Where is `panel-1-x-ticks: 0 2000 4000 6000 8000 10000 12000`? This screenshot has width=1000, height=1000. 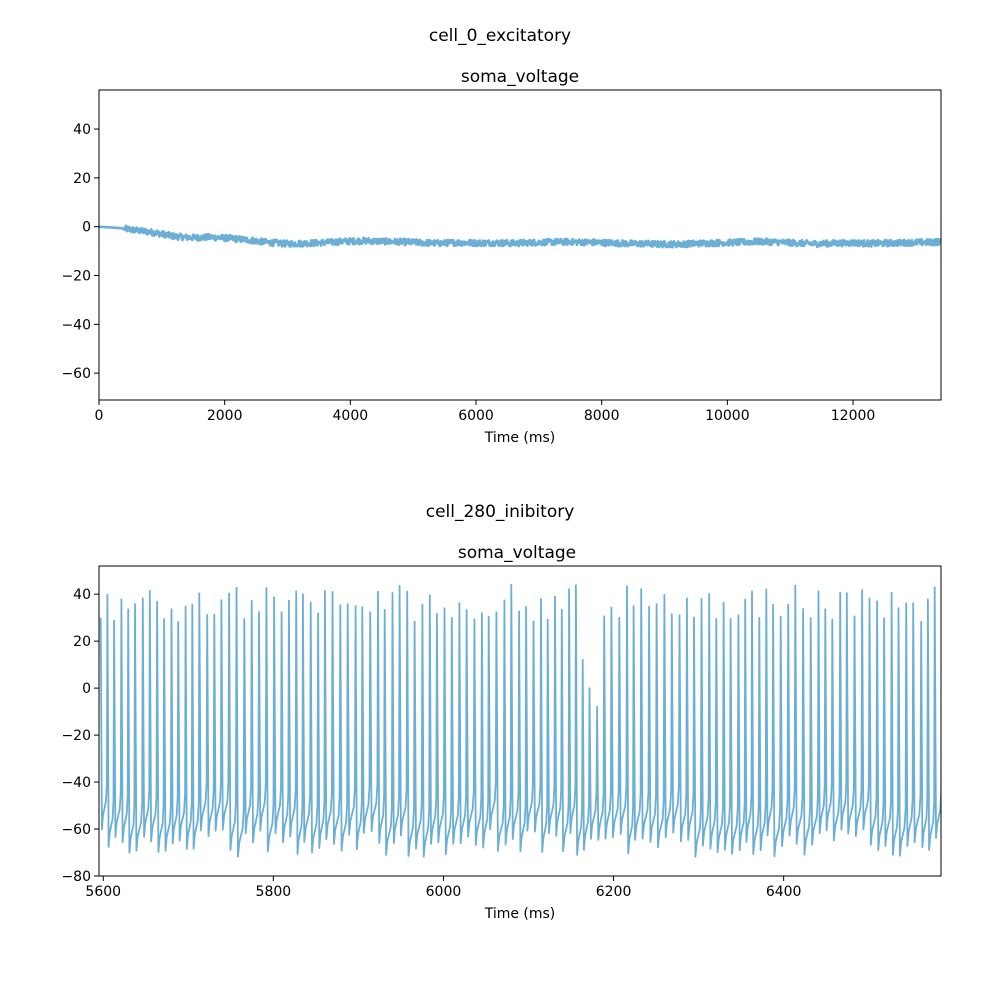
panel-1-x-ticks: 0 2000 4000 6000 8000 10000 12000 is located at coordinates (485, 412).